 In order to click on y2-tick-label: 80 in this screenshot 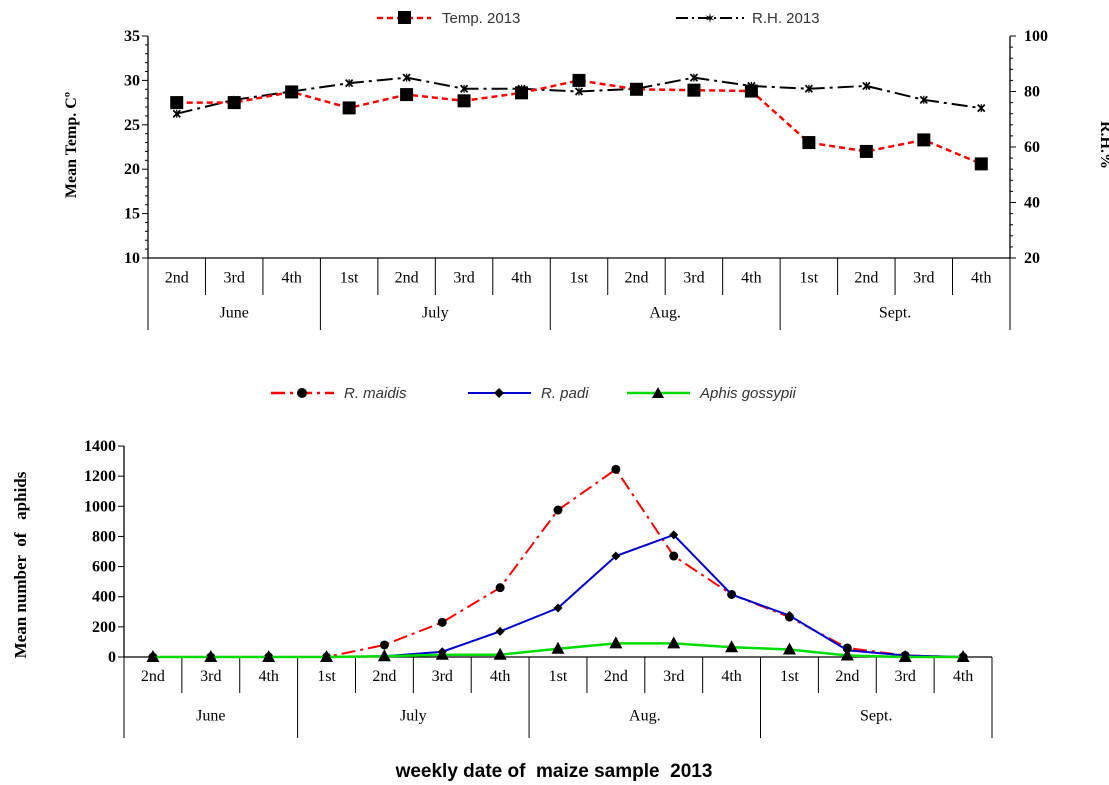, I will do `click(1032, 92)`.